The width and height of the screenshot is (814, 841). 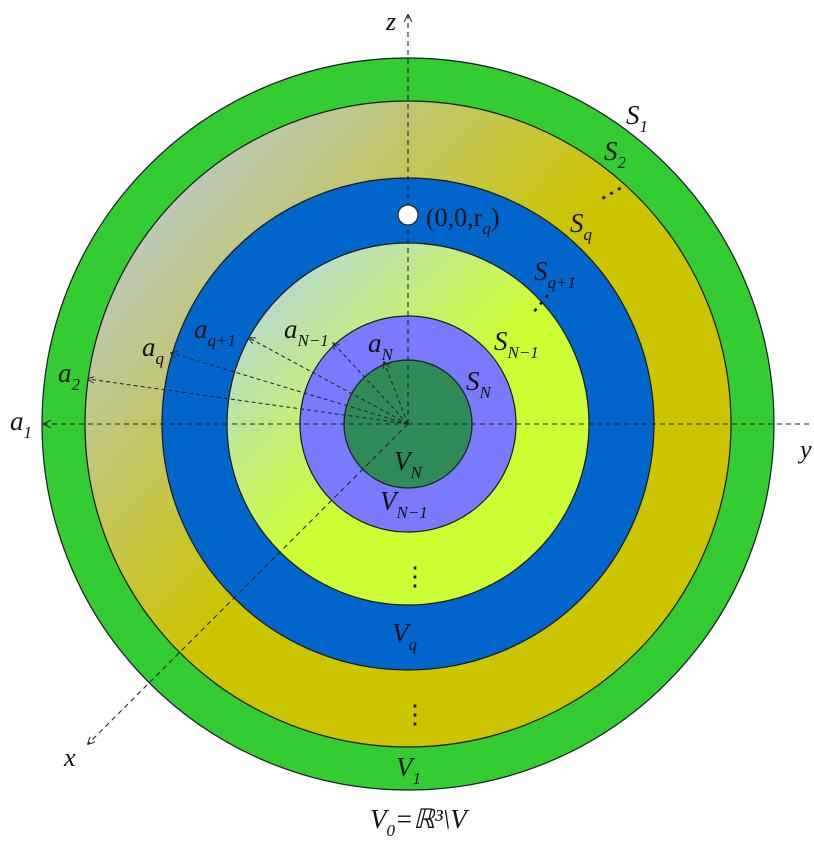 What do you see at coordinates (381, 346) in the screenshot?
I see `label-aN: aN` at bounding box center [381, 346].